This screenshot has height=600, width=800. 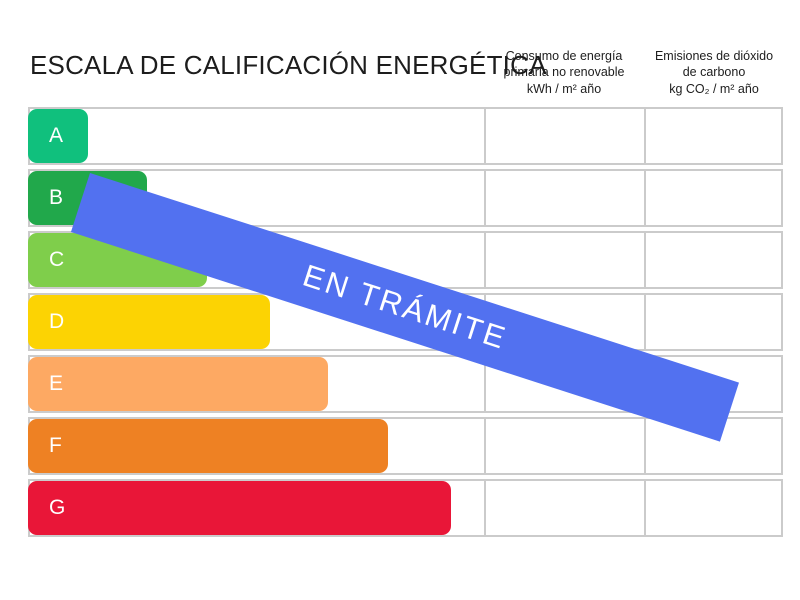 What do you see at coordinates (288, 65) in the screenshot?
I see `page-title: ESCALA DE CALIFICACIÓN ENERGÉTICA` at bounding box center [288, 65].